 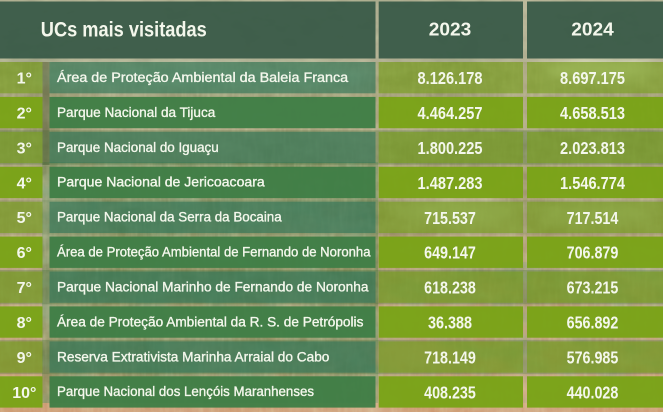 I want to click on svg-text: UCs mais visitadas, so click(x=124, y=30).